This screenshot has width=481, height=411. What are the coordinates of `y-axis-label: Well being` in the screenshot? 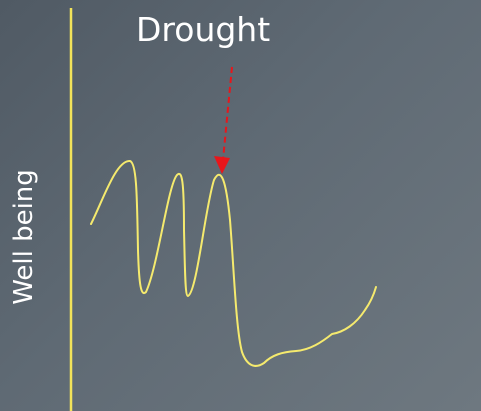 It's located at (24, 237).